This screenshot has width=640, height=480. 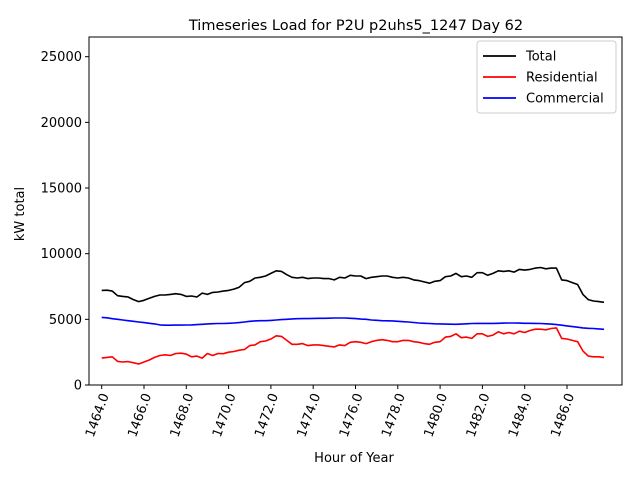 I want to click on x-tick-label: 1482.0, so click(x=479, y=415).